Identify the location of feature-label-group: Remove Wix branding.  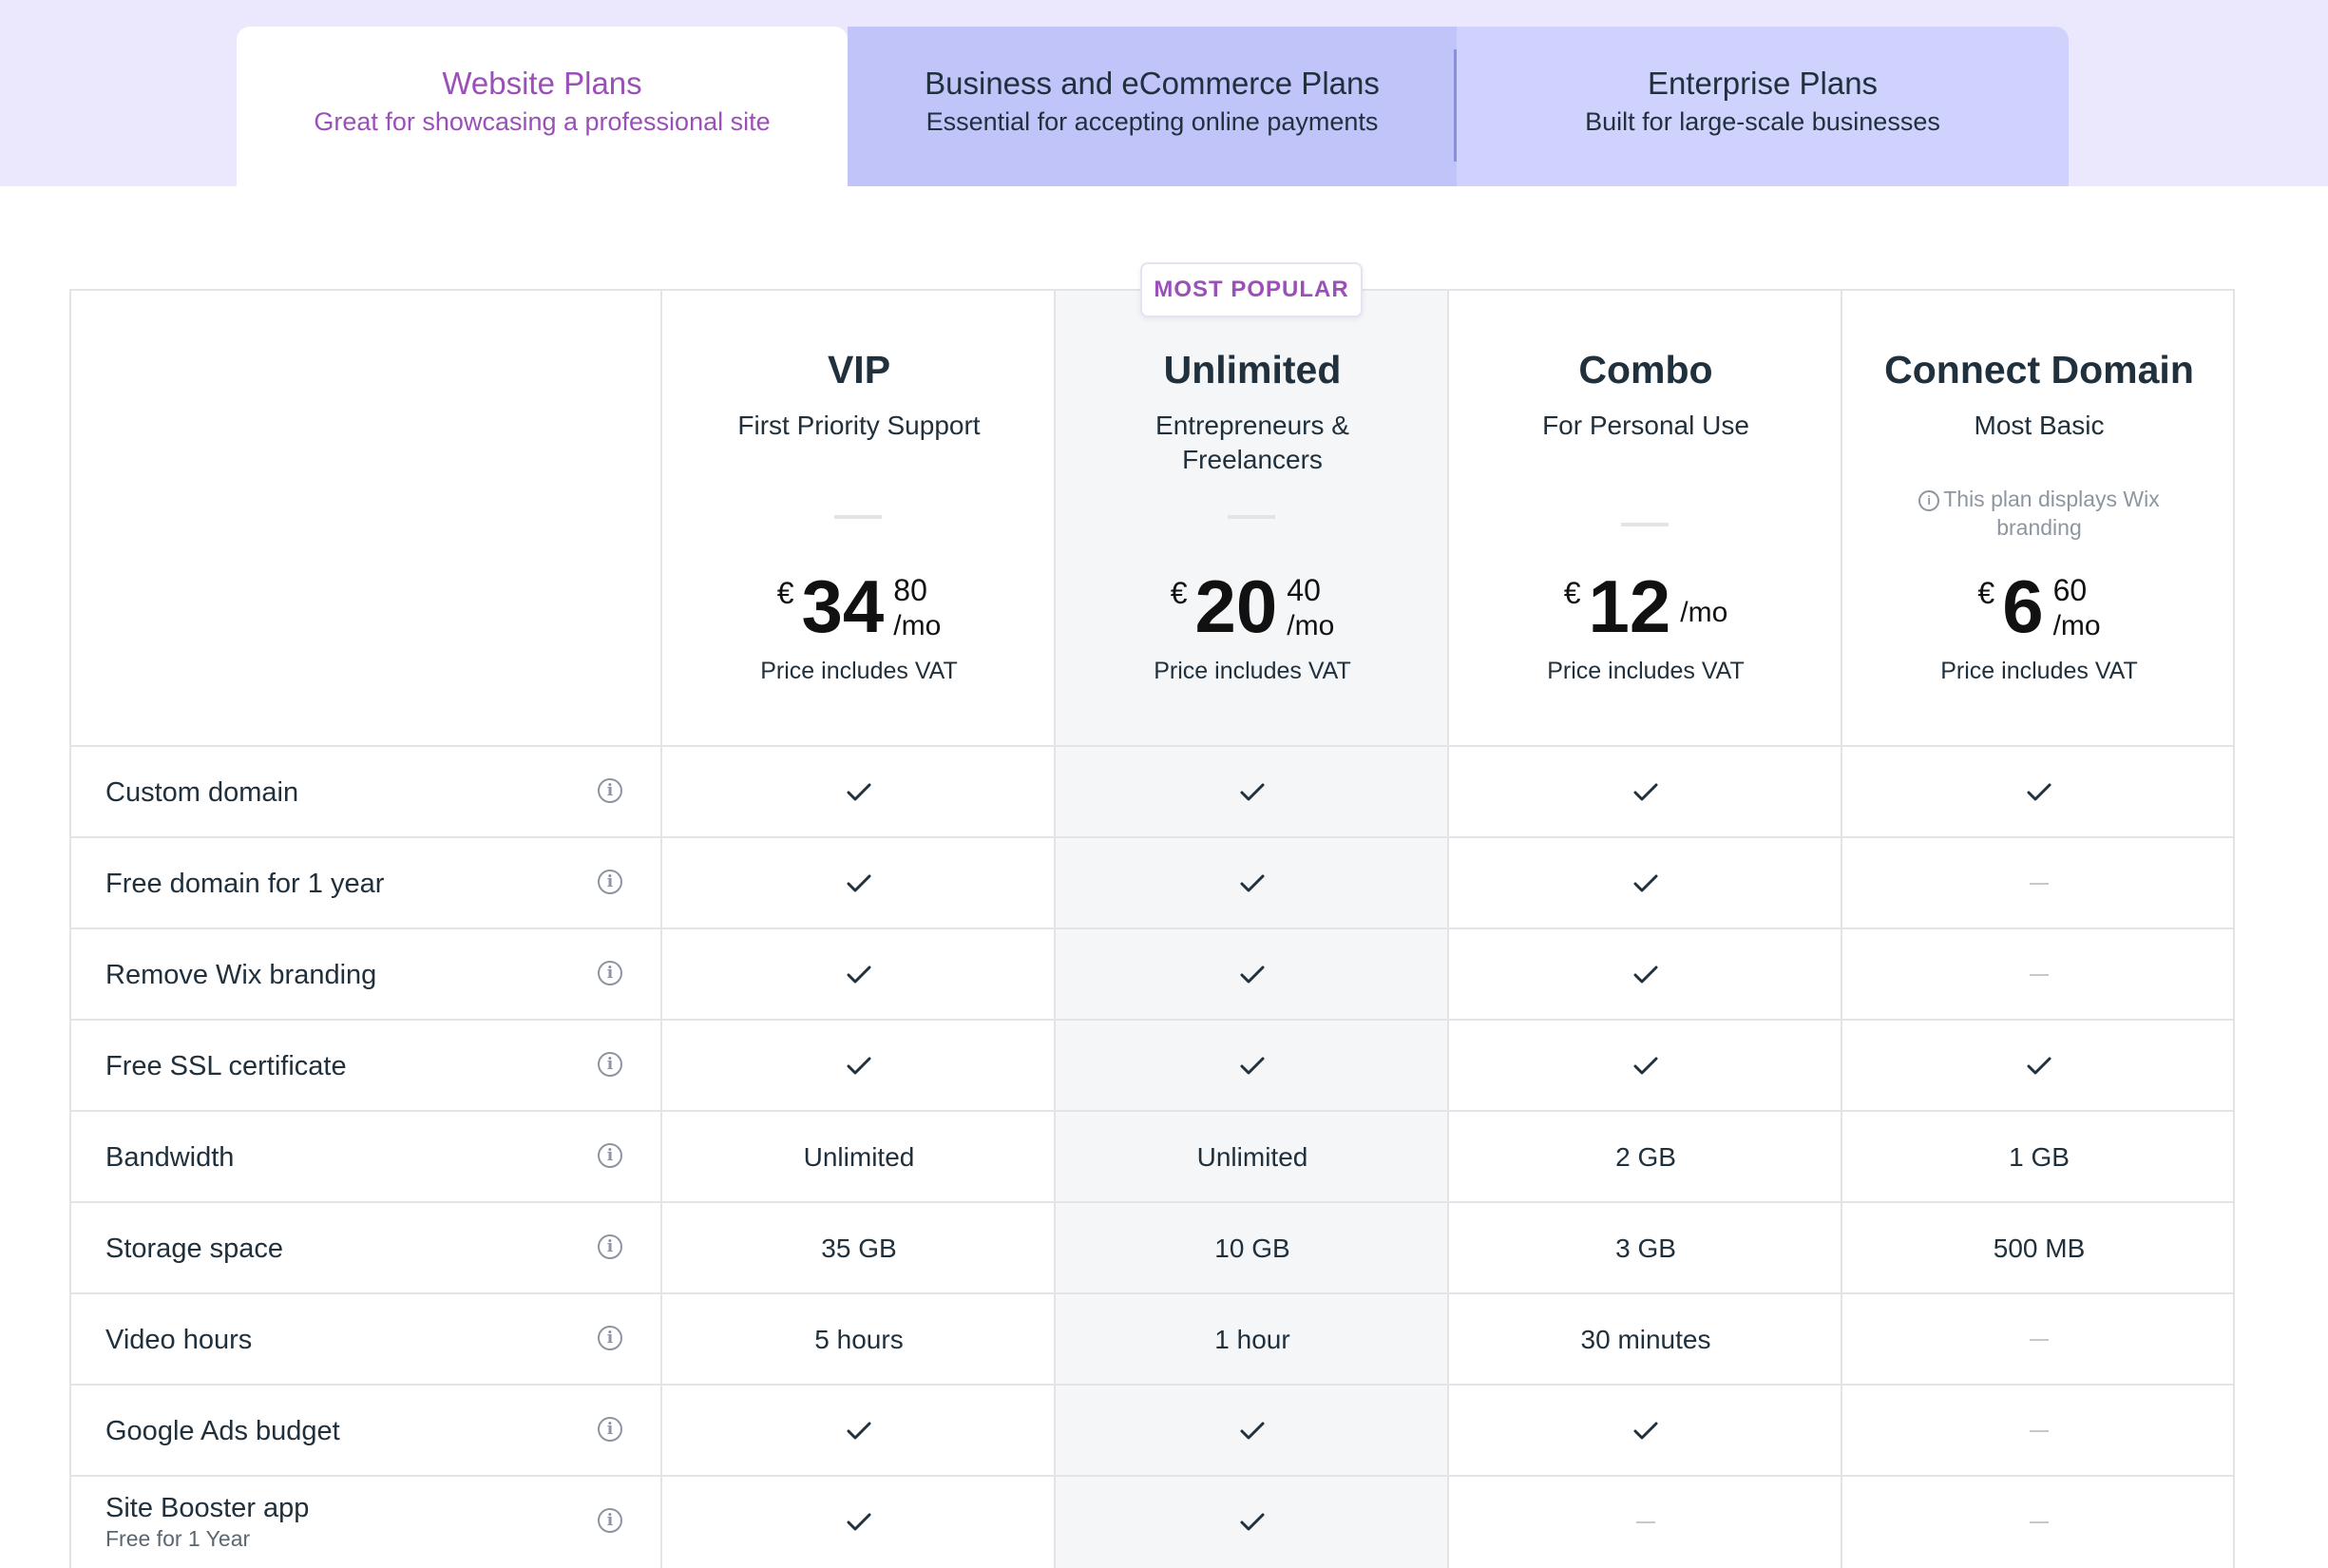
(240, 975).